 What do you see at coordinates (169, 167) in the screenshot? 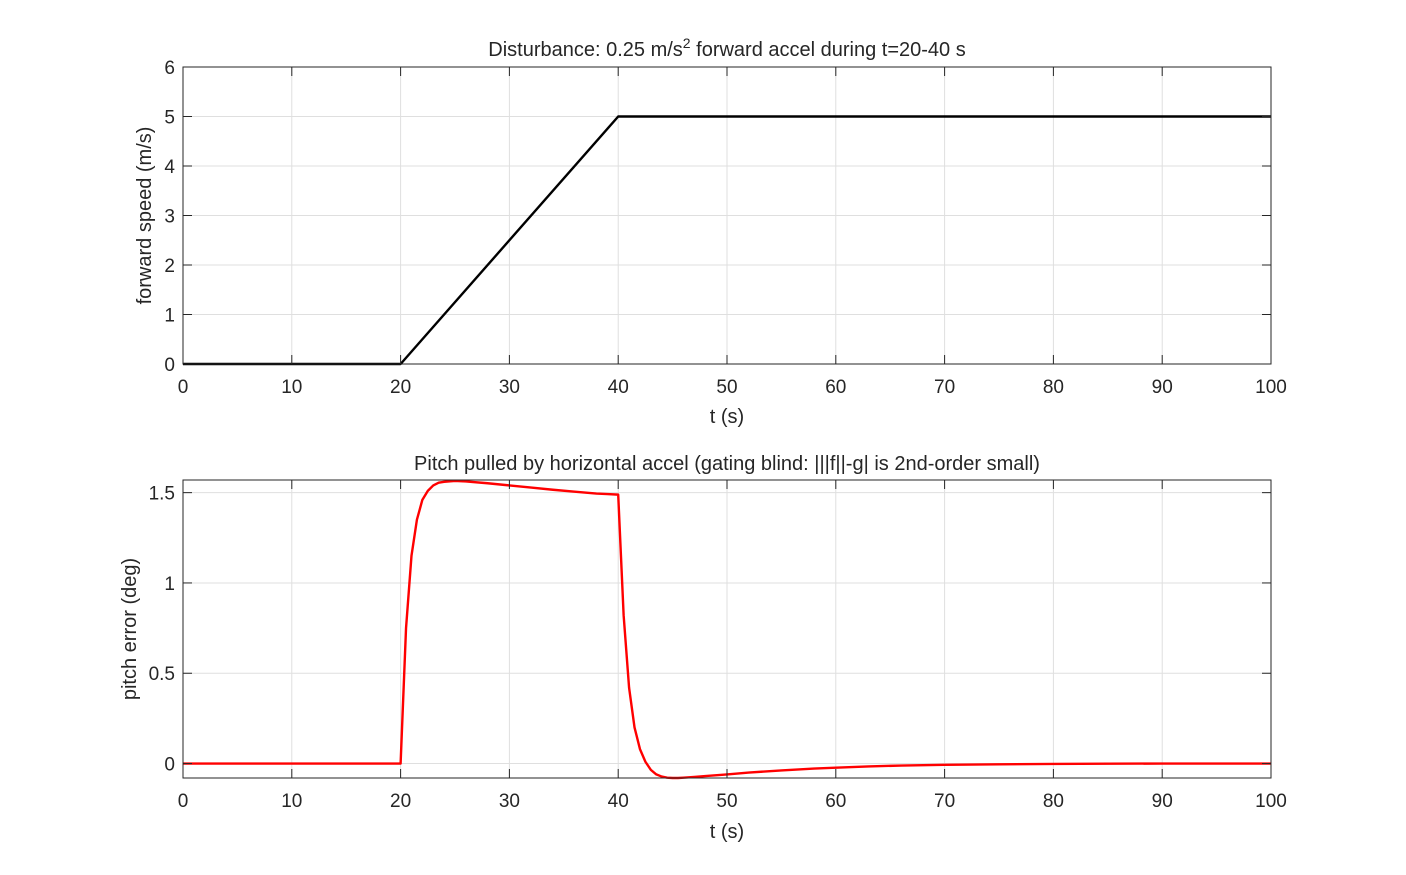
I see `y-tick-label: 4` at bounding box center [169, 167].